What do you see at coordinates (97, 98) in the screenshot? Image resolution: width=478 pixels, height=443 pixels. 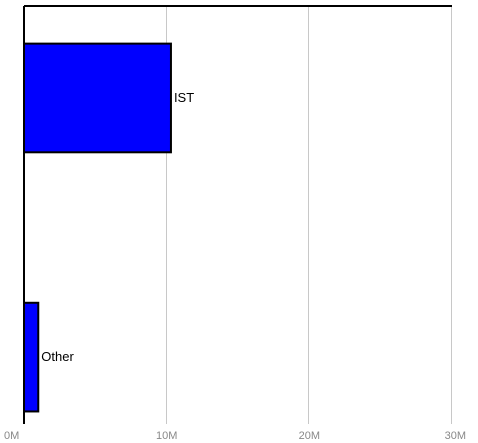 I see `bar-ist` at bounding box center [97, 98].